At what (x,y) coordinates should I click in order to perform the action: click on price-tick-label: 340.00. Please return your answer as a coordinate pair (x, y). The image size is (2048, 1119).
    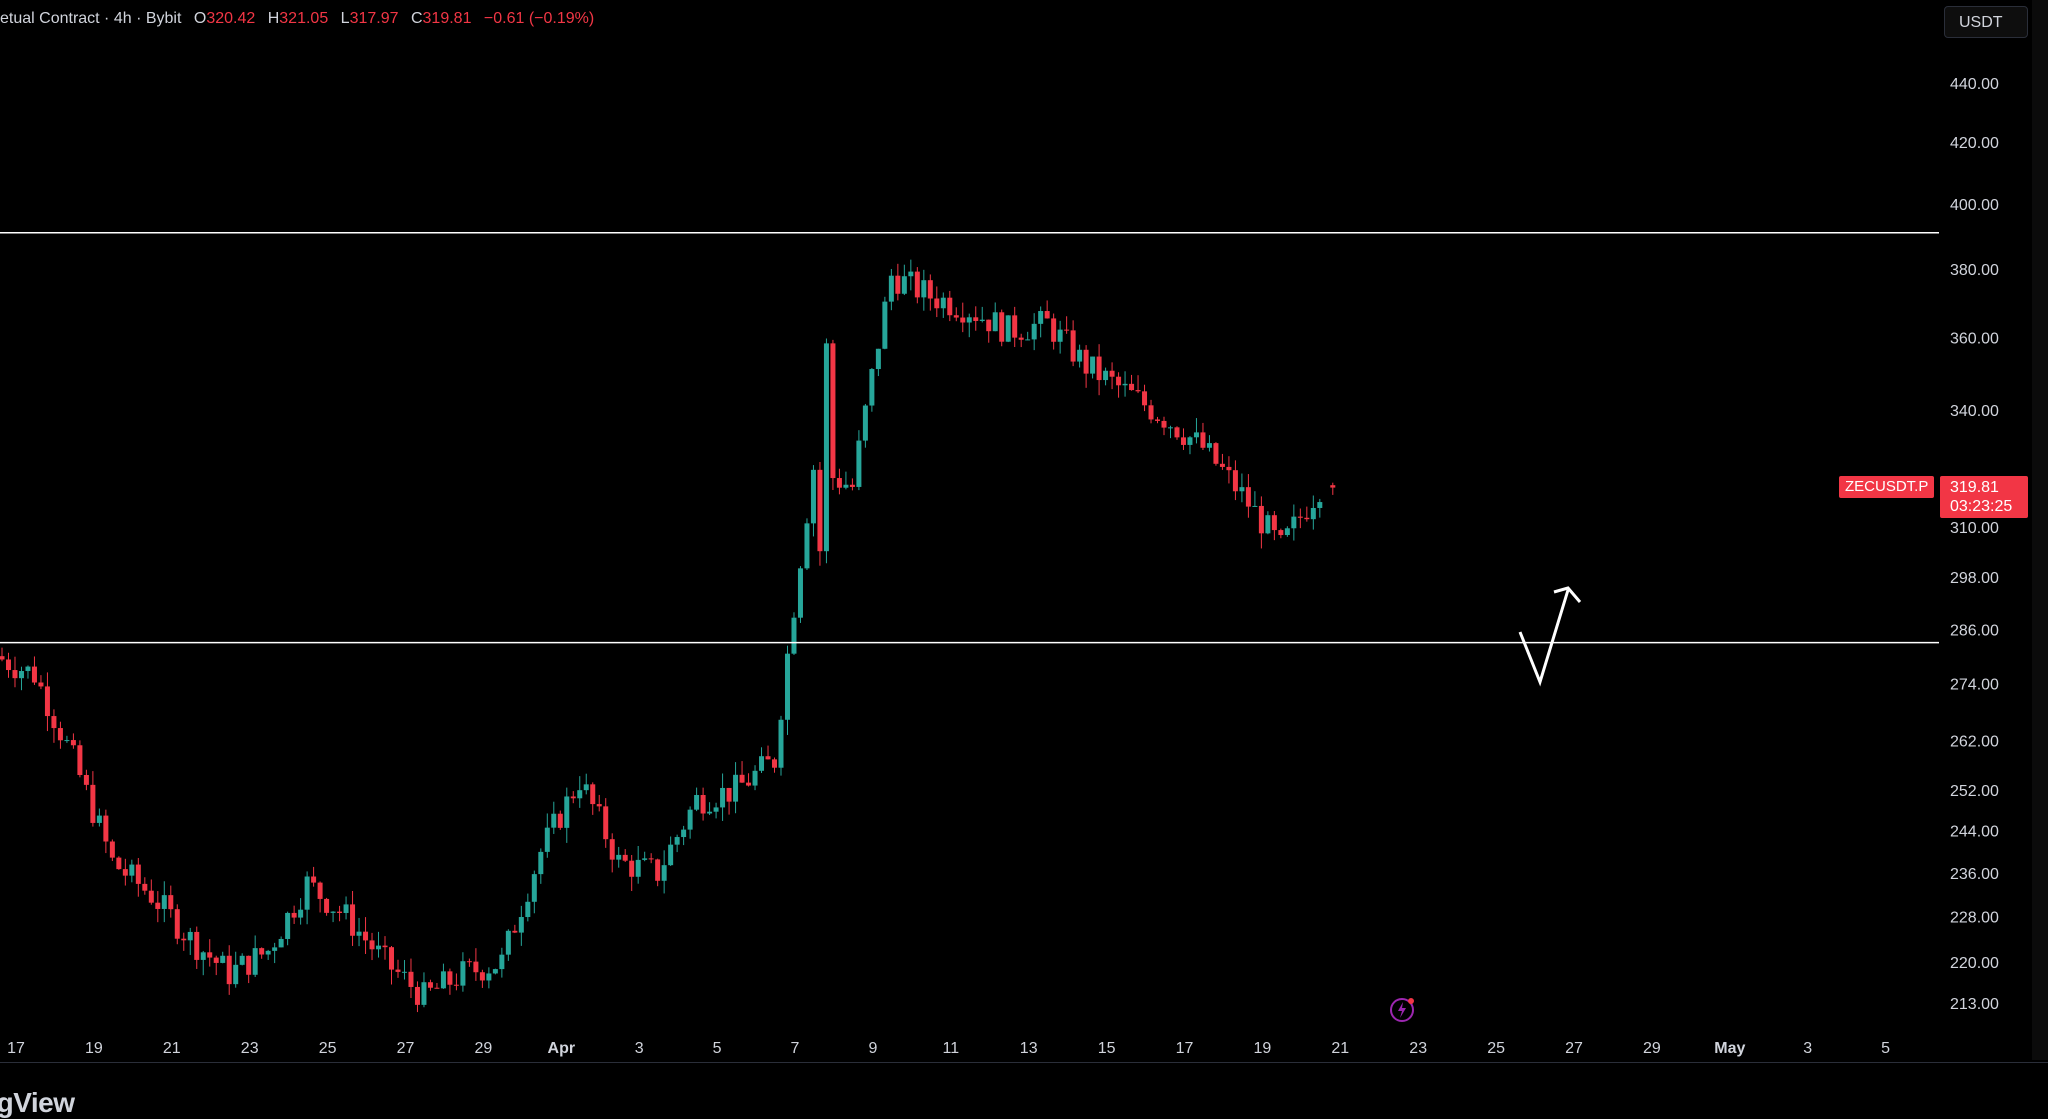
    Looking at the image, I should click on (1974, 411).